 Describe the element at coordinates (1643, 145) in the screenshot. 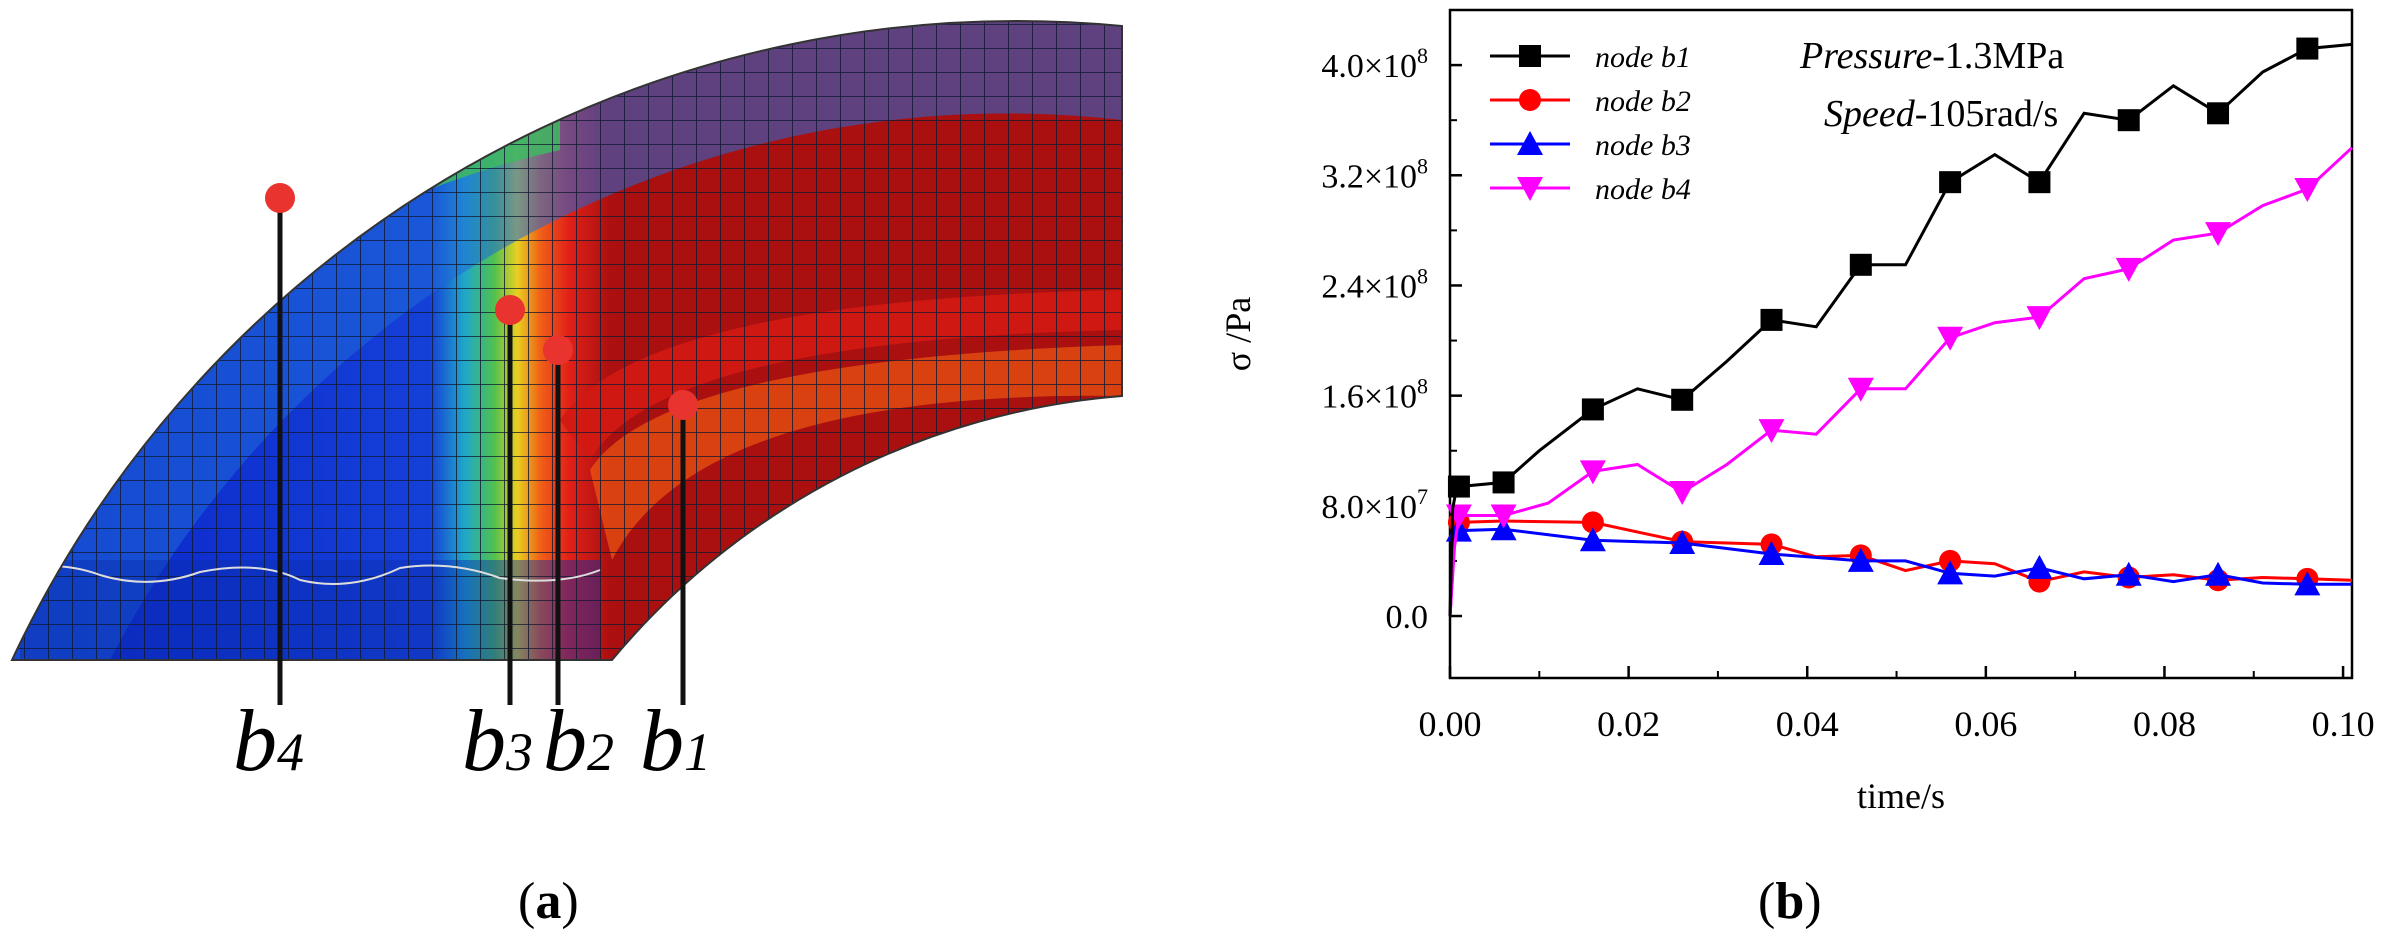

I see `legend-label-node-b3: node b3` at that location.